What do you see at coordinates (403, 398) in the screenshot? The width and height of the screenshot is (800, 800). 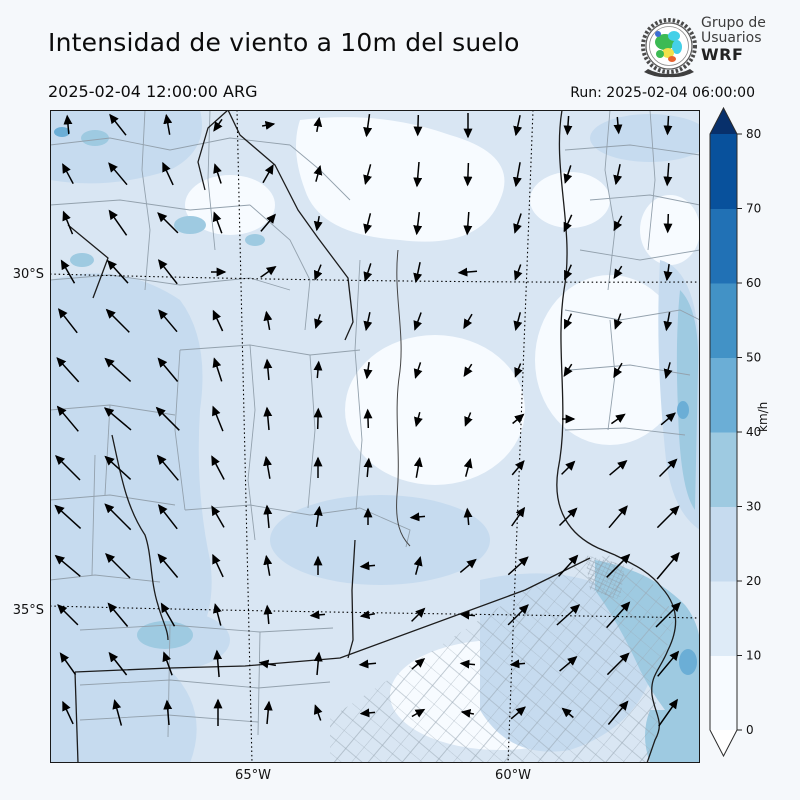 I see `river-parana-branch` at bounding box center [403, 398].